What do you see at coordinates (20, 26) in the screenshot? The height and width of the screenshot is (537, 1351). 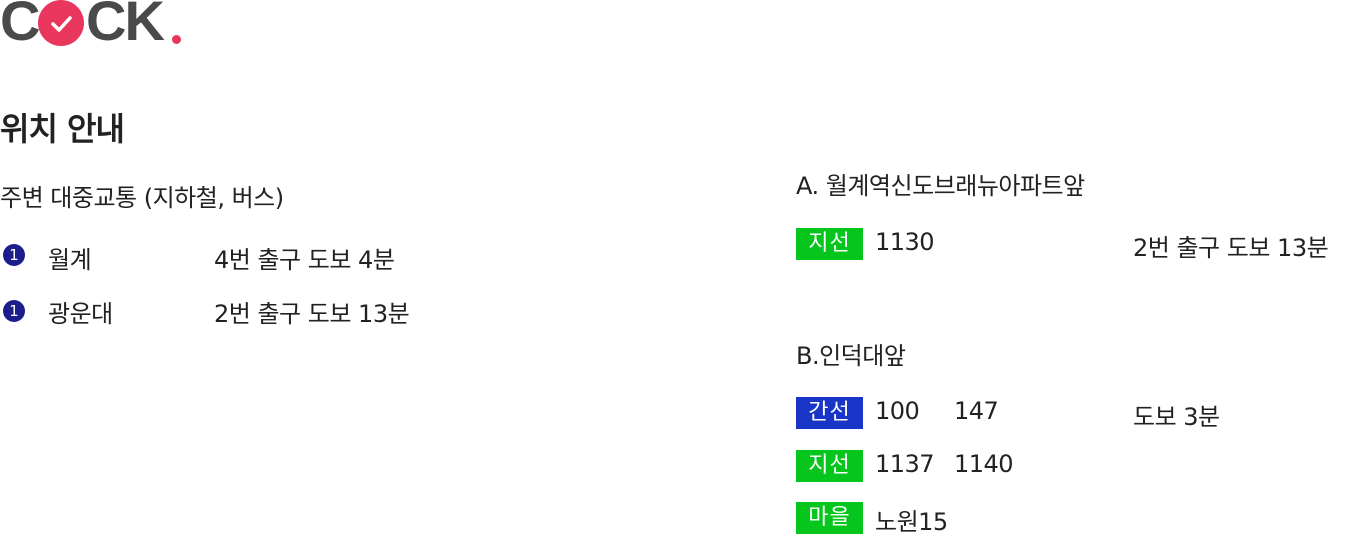 I see `logo-letter-c: C` at bounding box center [20, 26].